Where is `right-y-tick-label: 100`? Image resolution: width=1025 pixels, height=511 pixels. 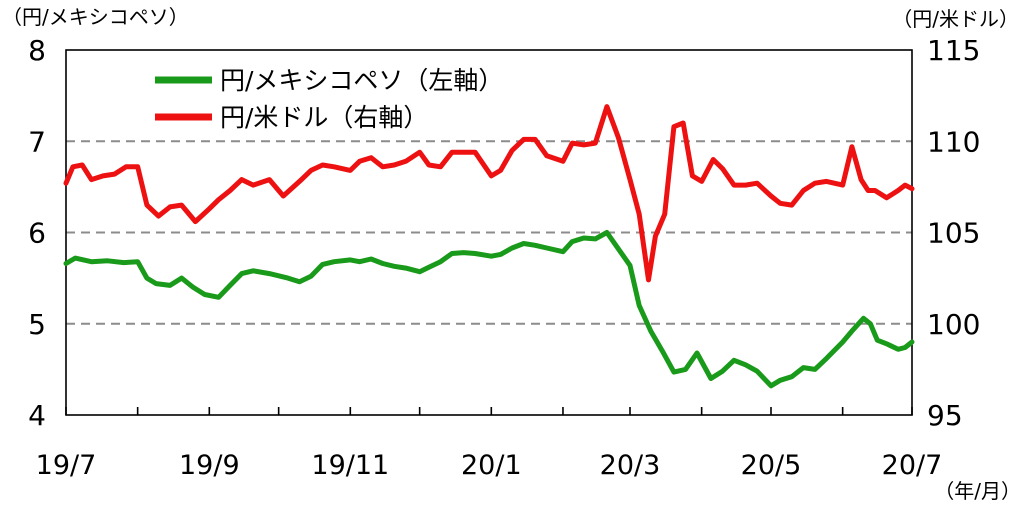 right-y-tick-label: 100 is located at coordinates (953, 324).